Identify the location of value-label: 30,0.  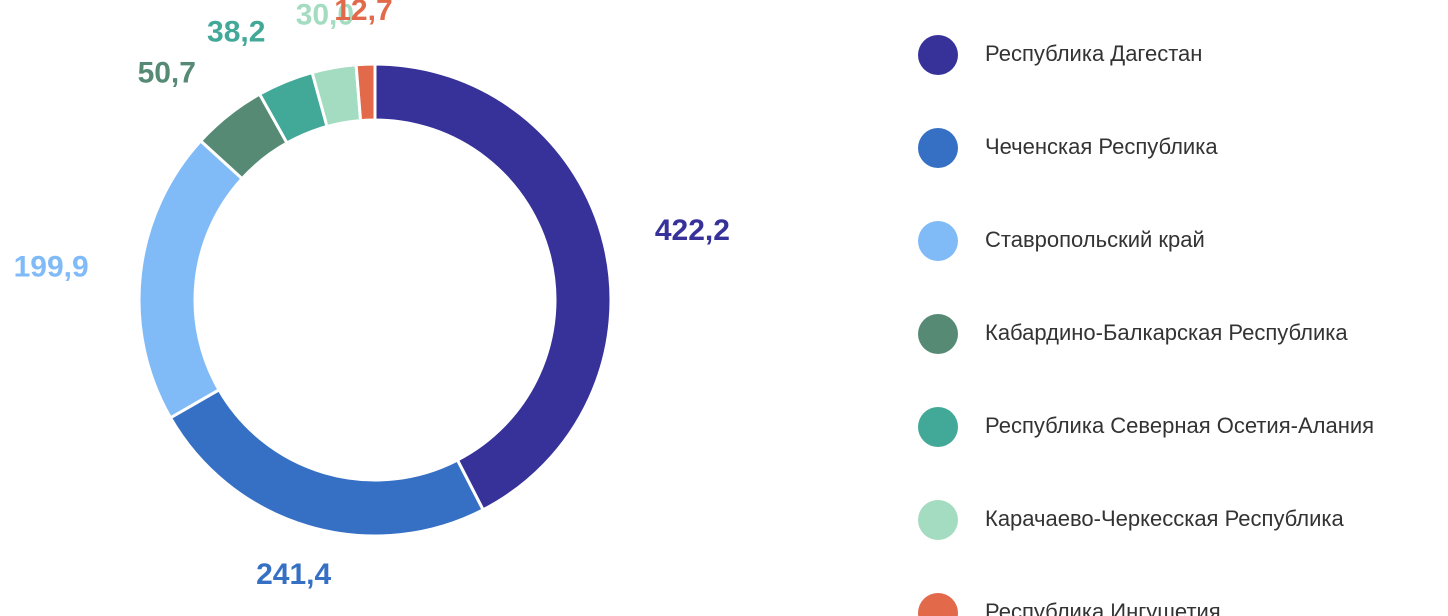
(325, 15).